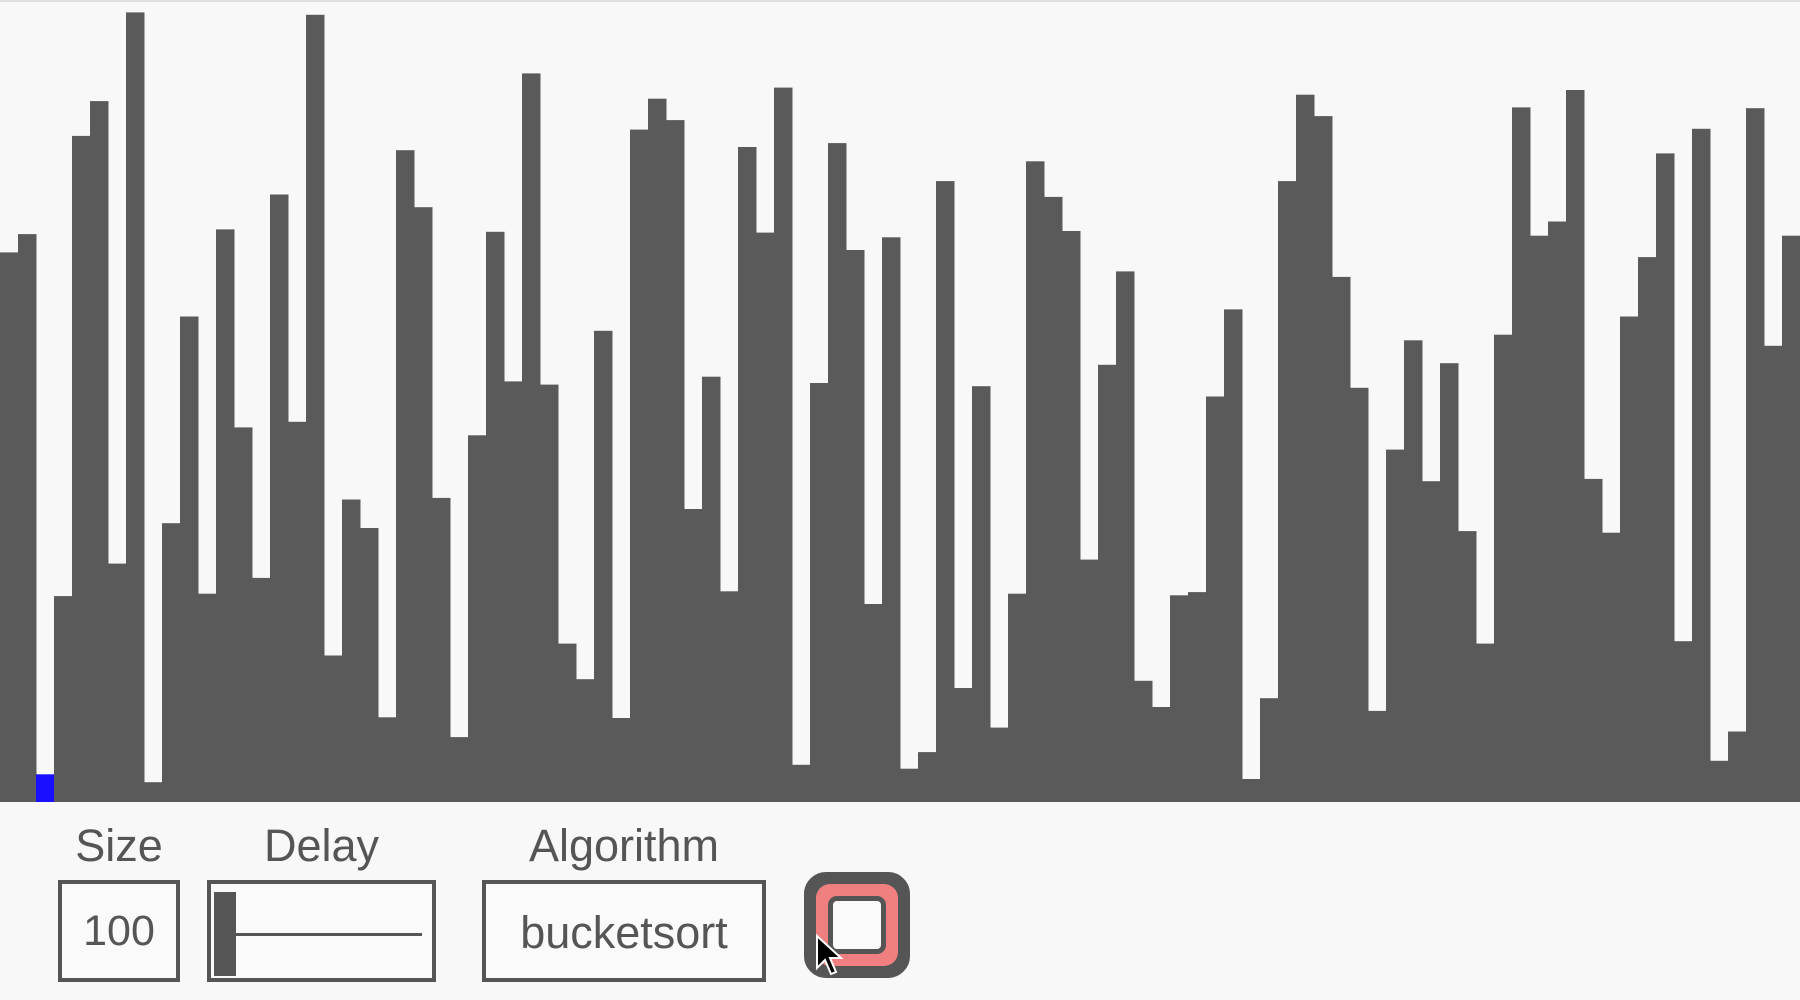 The height and width of the screenshot is (1000, 1800). Describe the element at coordinates (327, 934) in the screenshot. I see `delay-slider-track` at that location.